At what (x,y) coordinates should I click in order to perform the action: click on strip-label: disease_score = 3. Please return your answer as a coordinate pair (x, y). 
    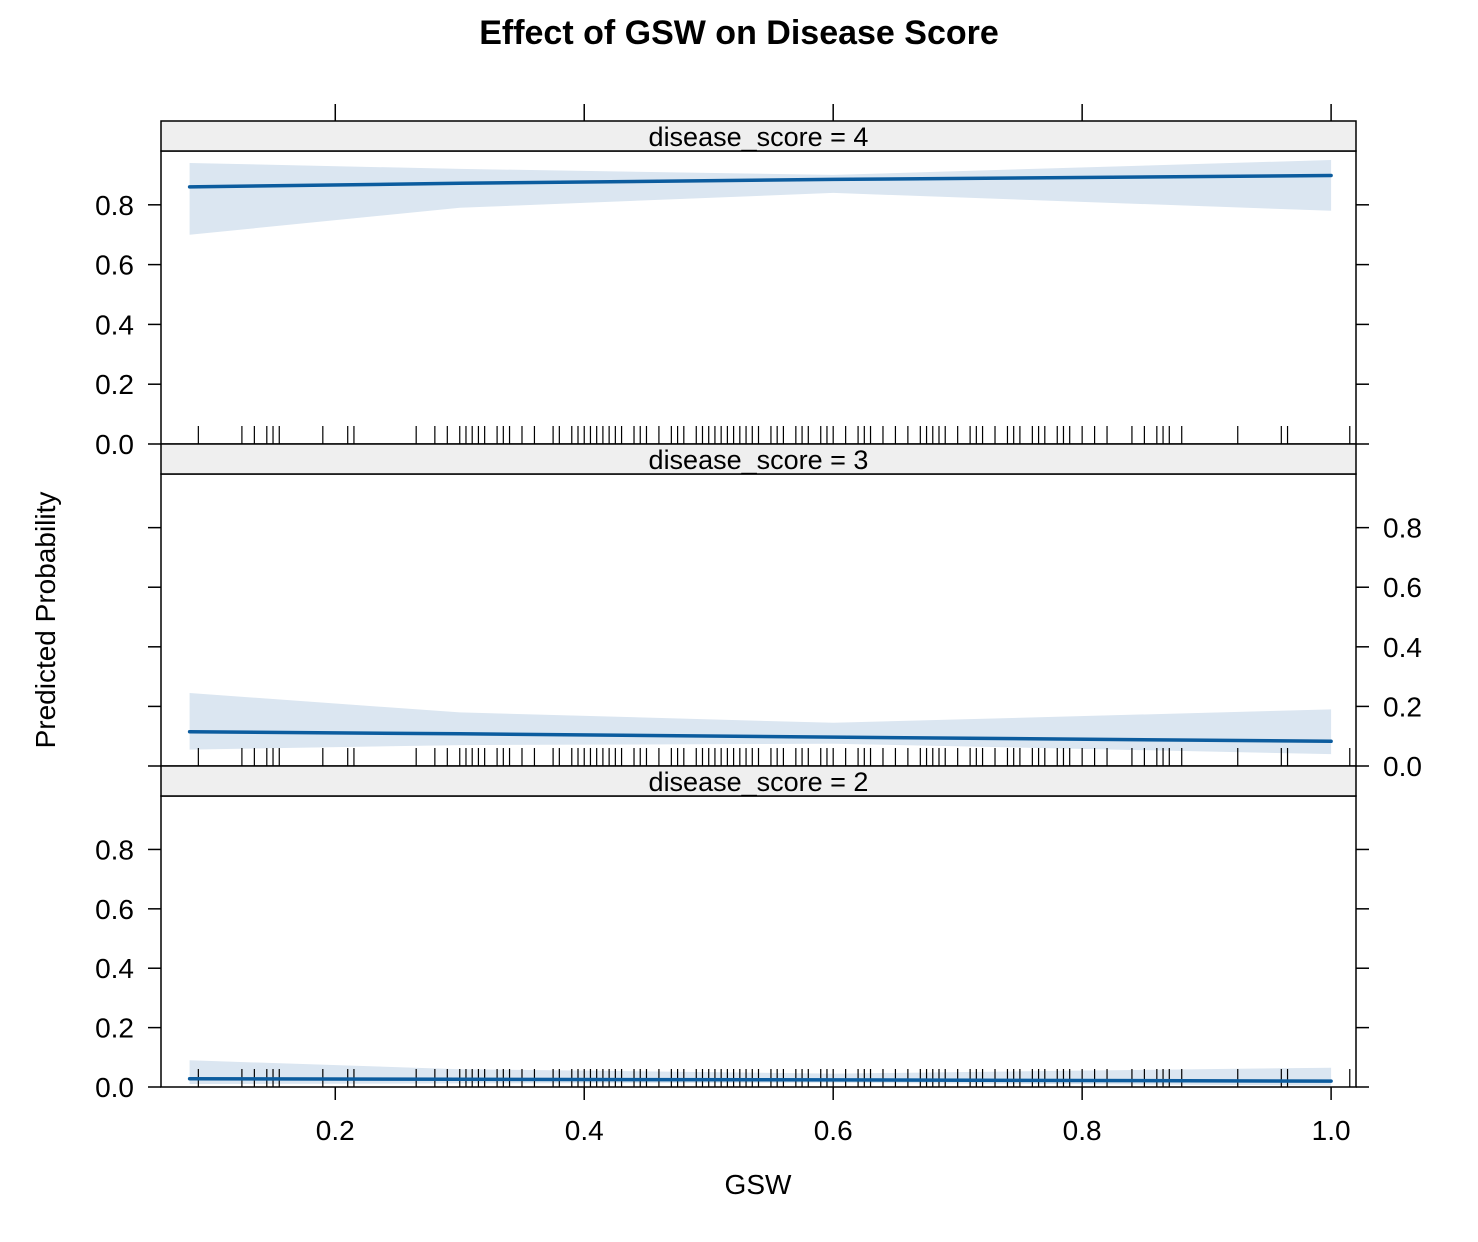
    Looking at the image, I should click on (759, 460).